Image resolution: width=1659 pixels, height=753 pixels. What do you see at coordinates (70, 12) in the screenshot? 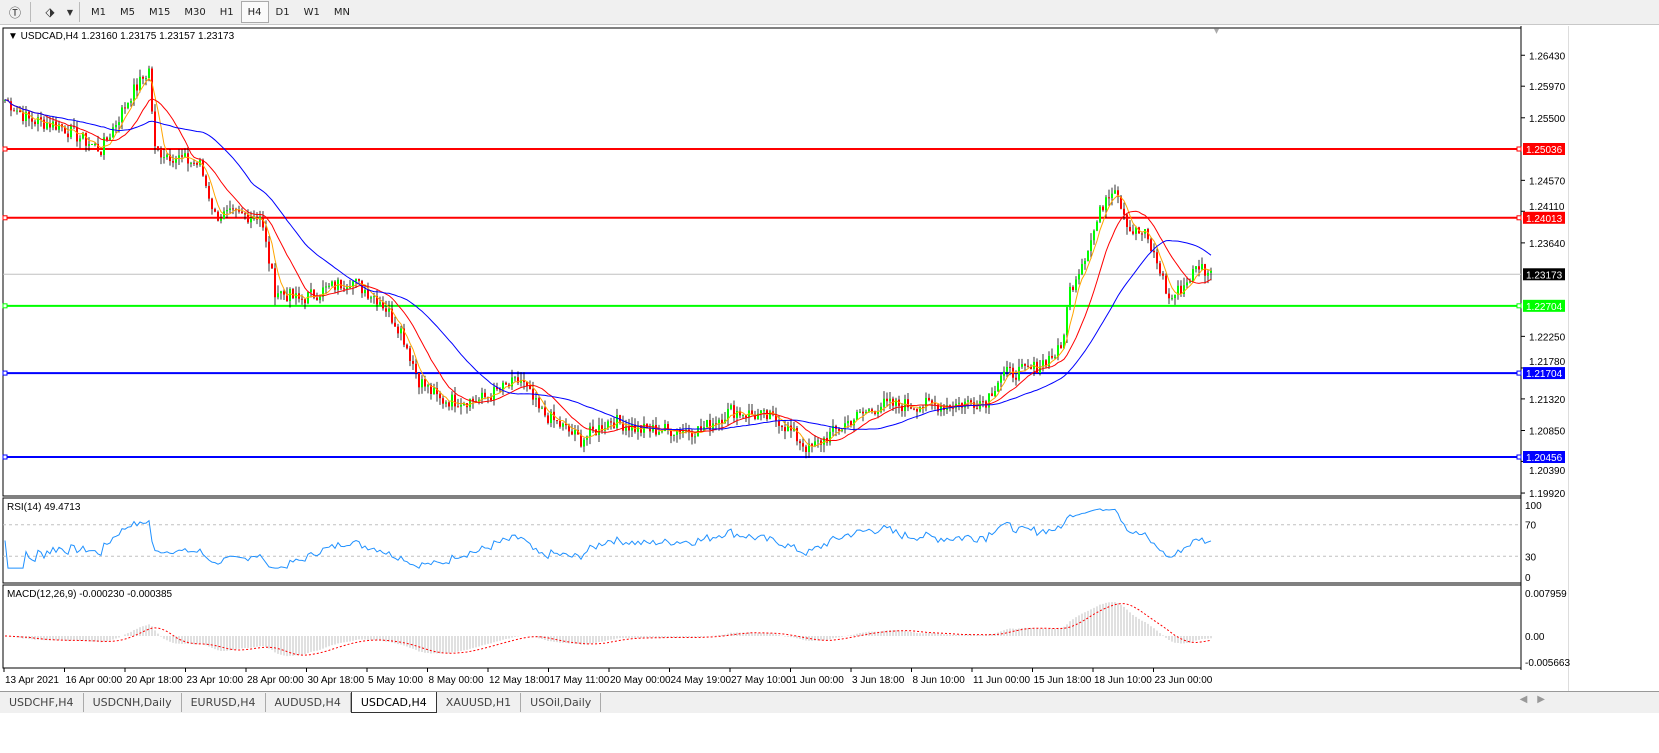
I see `dropdown-icon: ▼` at bounding box center [70, 12].